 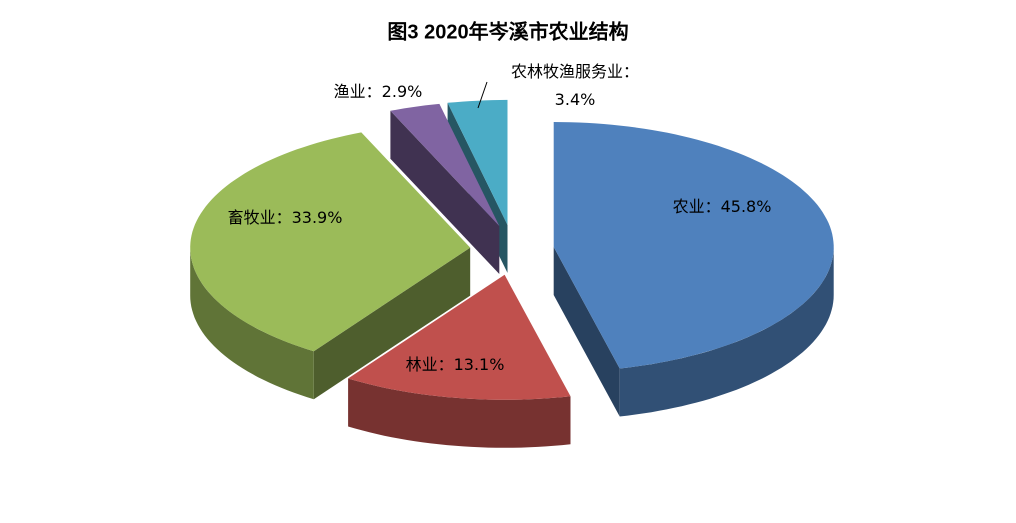 I want to click on data-label-value: 3.4%, so click(x=575, y=99).